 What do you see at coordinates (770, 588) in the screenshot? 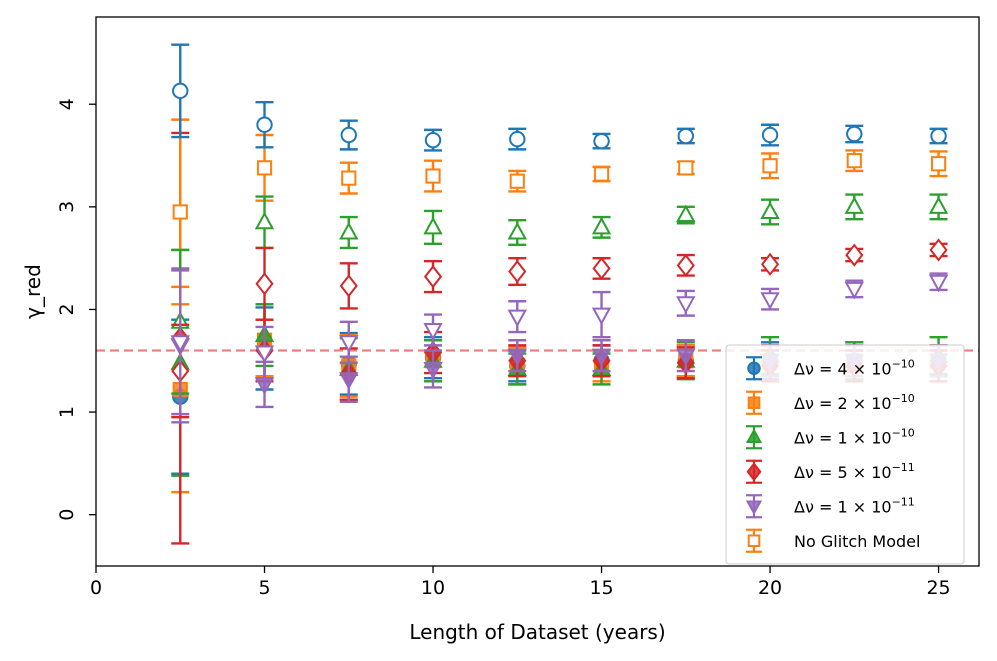
I see `x-tick-label: 20` at bounding box center [770, 588].